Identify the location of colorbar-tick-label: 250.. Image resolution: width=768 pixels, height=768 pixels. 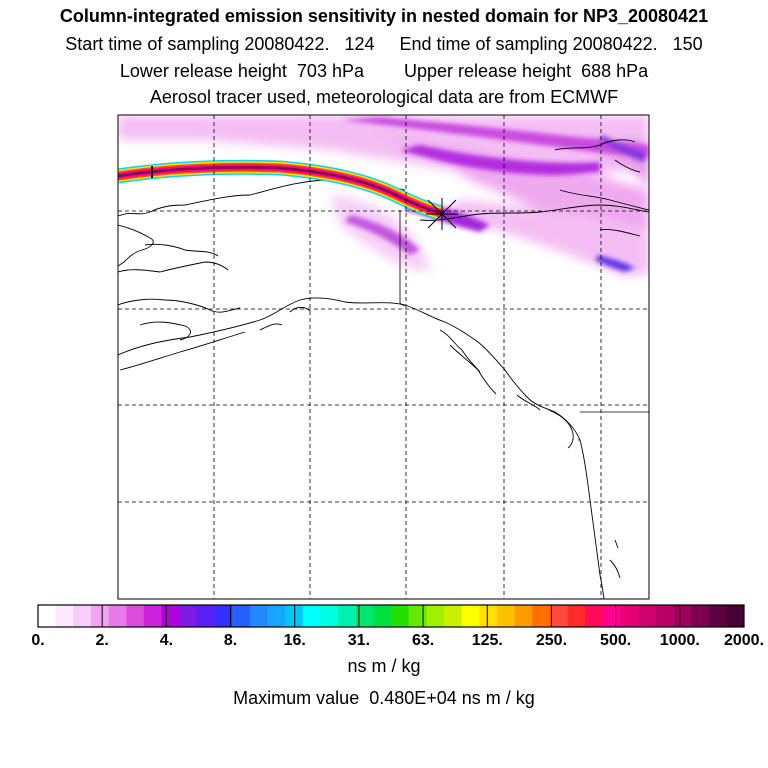
(551, 640).